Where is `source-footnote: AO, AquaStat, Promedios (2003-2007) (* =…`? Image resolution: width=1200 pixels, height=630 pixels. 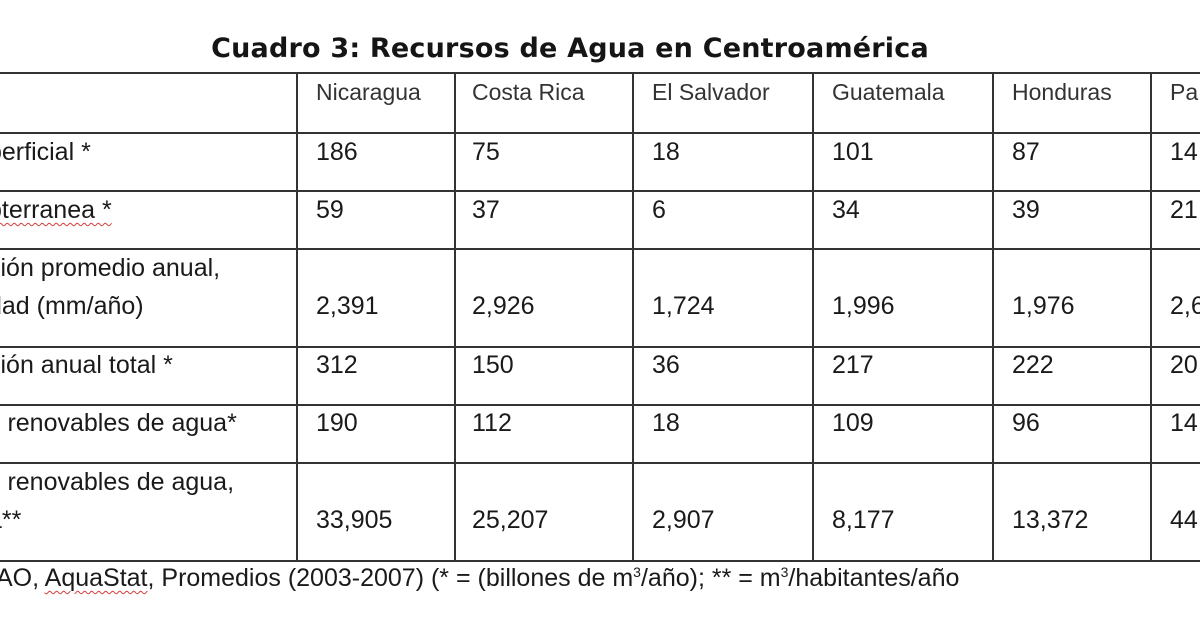 source-footnote: AO, AquaStat, Promedios (2003-2007) (* =… is located at coordinates (479, 578).